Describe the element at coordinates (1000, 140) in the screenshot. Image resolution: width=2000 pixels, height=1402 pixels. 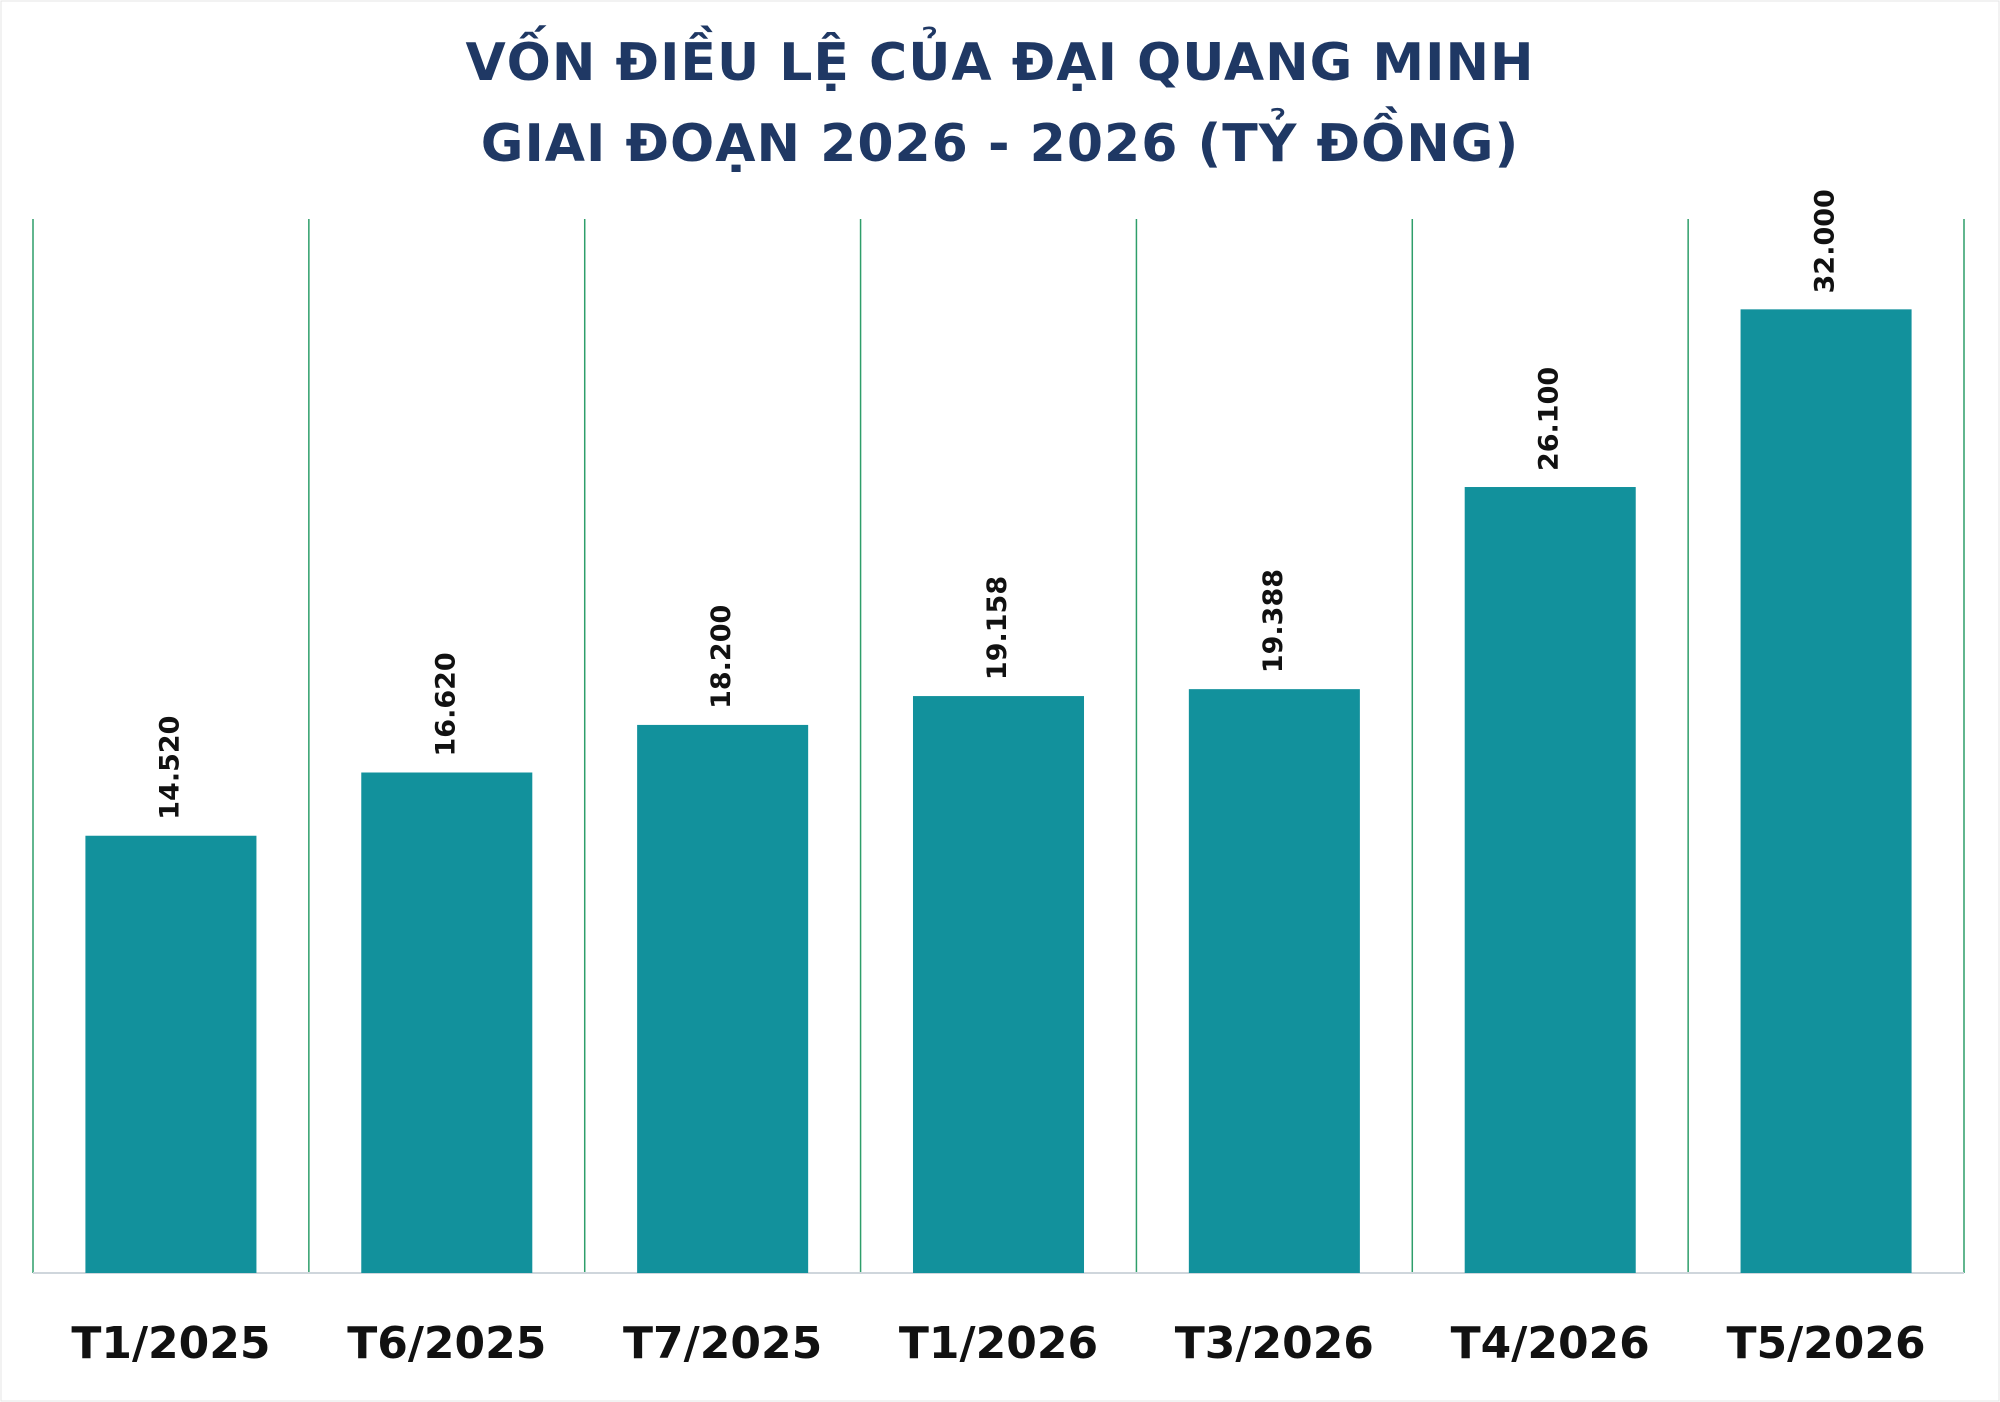
I see `chart-title: GIAI ĐOẠN 2026 - 2026 (TỶ ĐỒNG)` at that location.